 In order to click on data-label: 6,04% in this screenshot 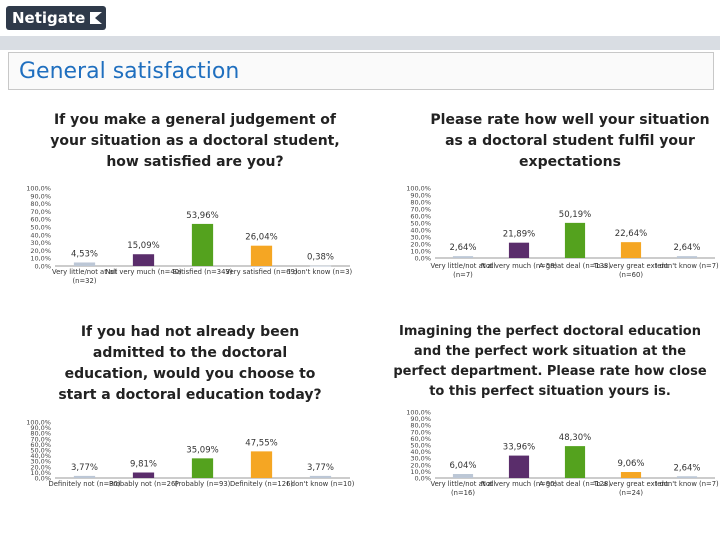, I will do `click(462, 466)`.